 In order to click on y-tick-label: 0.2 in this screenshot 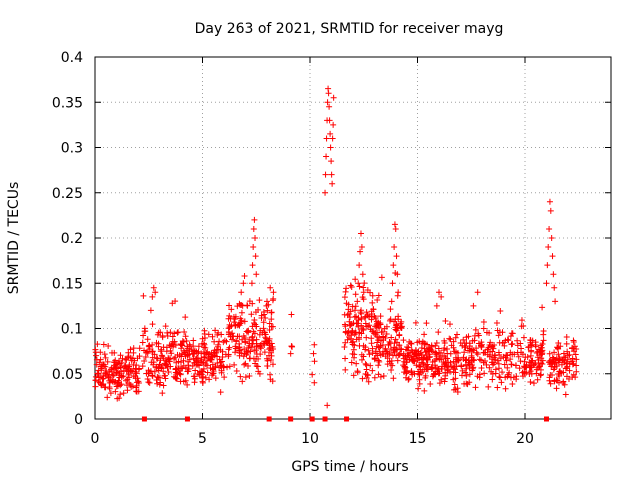, I will do `click(72, 239)`.